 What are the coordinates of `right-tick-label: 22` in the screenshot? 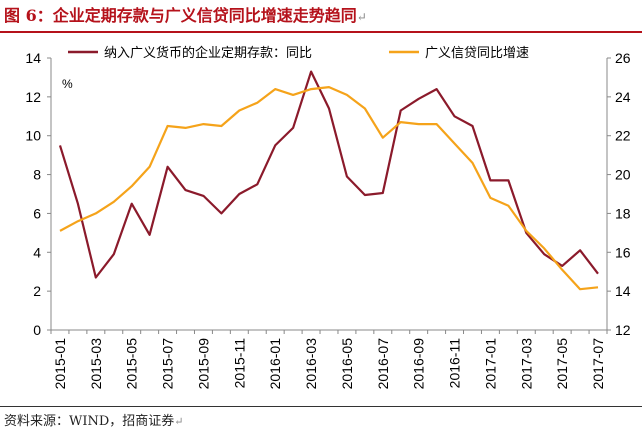 It's located at (623, 136).